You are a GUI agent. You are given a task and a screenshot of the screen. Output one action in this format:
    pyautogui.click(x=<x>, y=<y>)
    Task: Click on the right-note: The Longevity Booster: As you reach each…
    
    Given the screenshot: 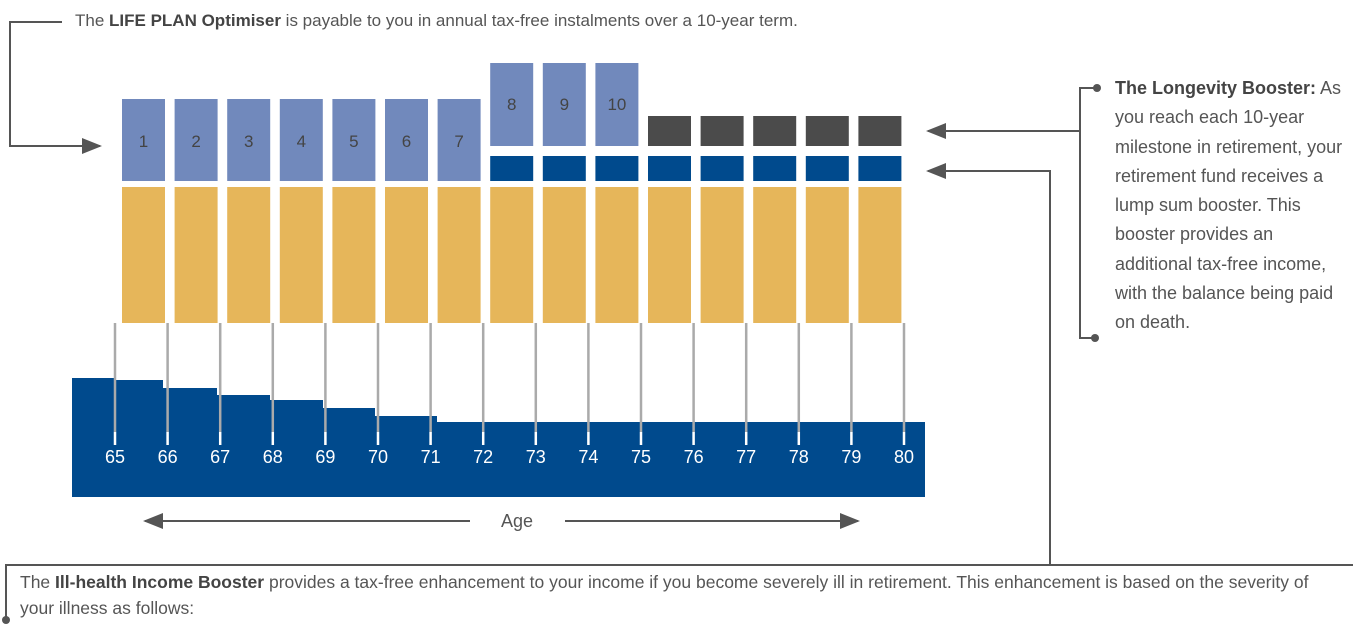 What is the action you would take?
    pyautogui.click(x=1229, y=205)
    